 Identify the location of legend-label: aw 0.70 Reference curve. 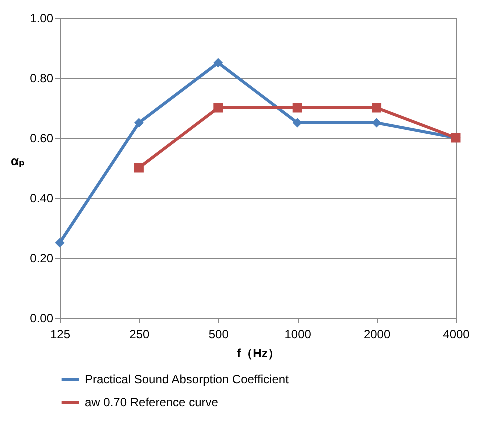
(152, 403).